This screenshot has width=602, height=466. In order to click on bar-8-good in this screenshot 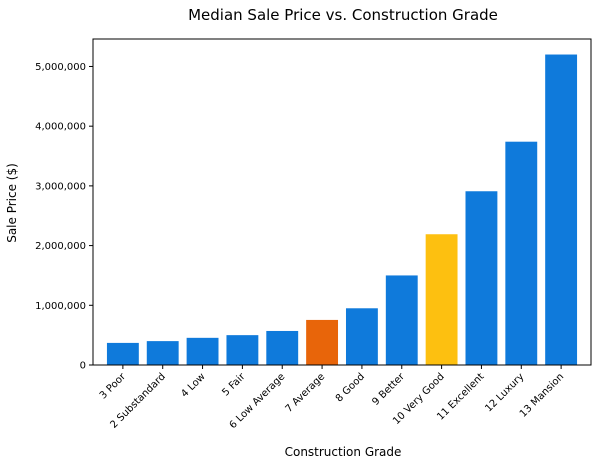, I will do `click(361, 336)`.